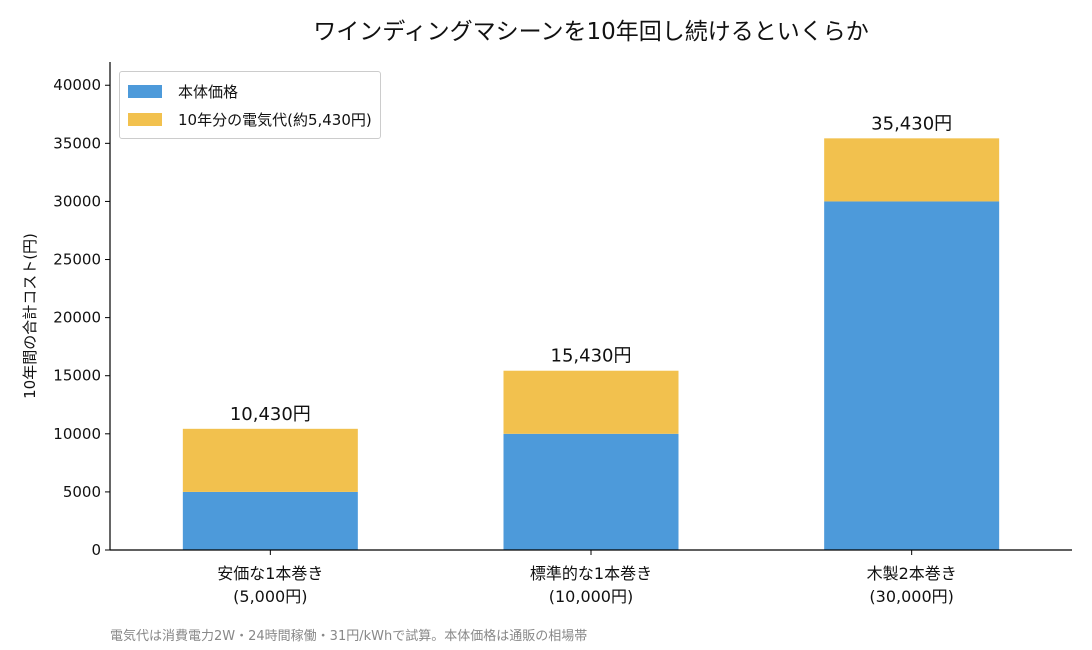  Describe the element at coordinates (349, 636) in the screenshot. I see `footnote: 電気代は消費電力2W・24時間稼働・31円/kWhで試算。本体価格は通販の相場帯` at that location.